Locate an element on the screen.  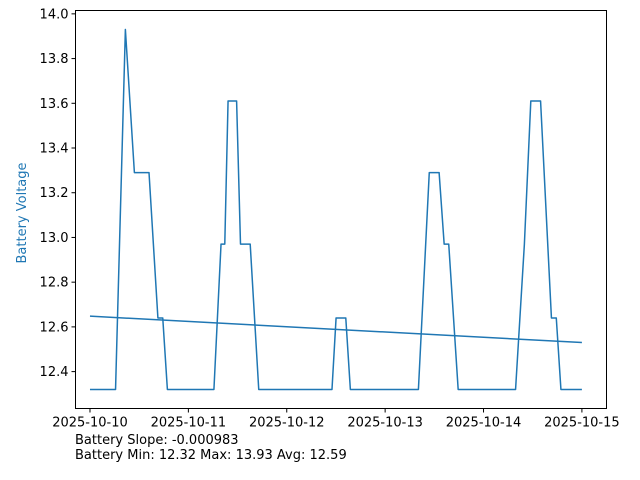
y-tick-label: 14.0 is located at coordinates (54, 14).